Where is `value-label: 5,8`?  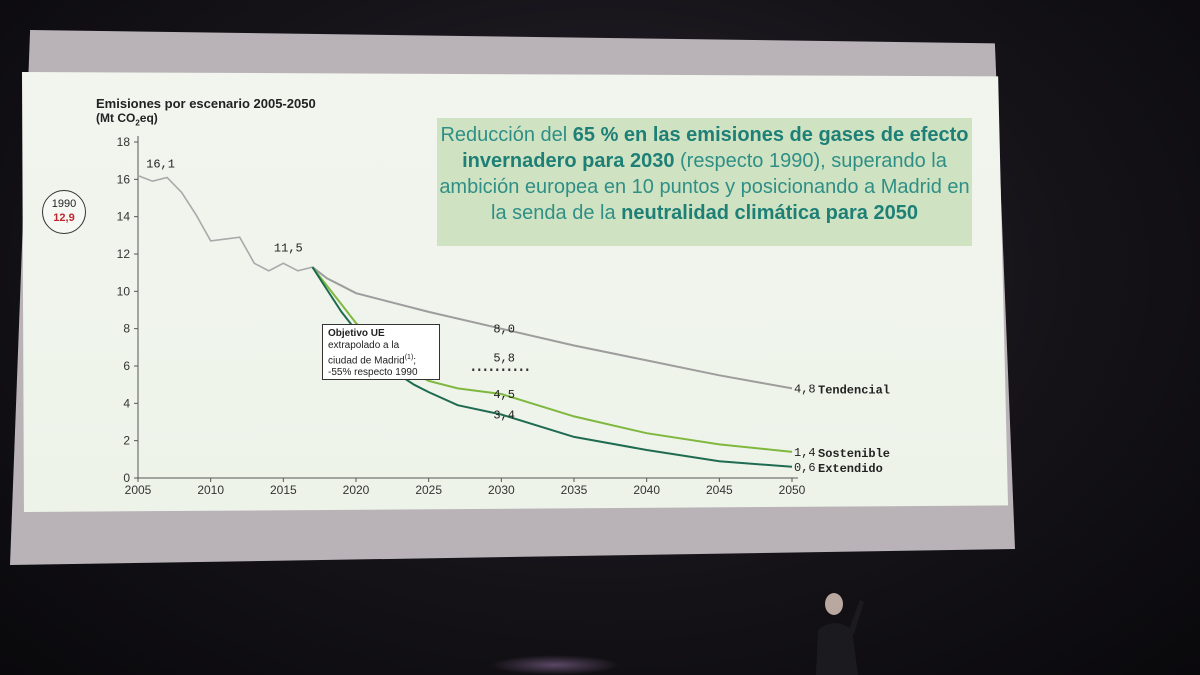 value-label: 5,8 is located at coordinates (504, 359).